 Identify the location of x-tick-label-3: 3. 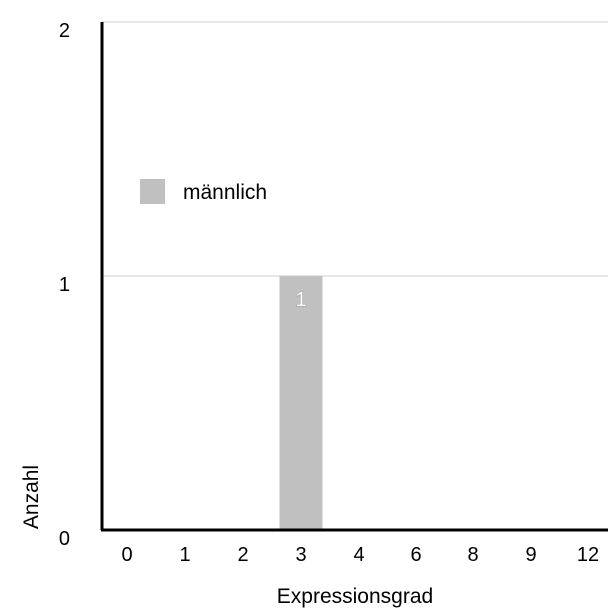
(300, 555).